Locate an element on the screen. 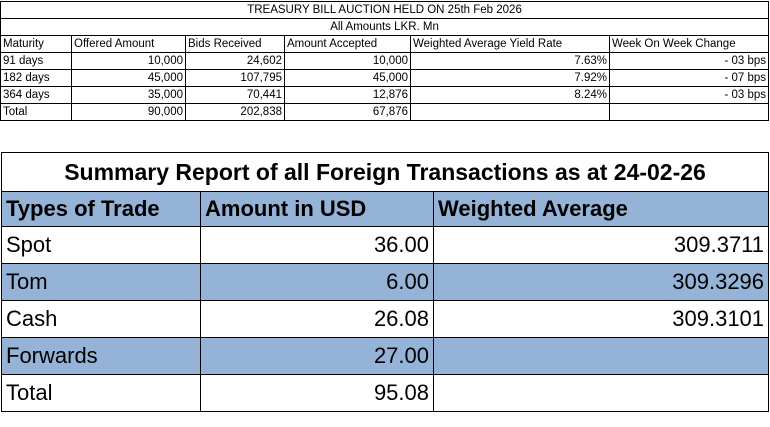 The width and height of the screenshot is (770, 427). table-cell: 309.3101 is located at coordinates (601, 319).